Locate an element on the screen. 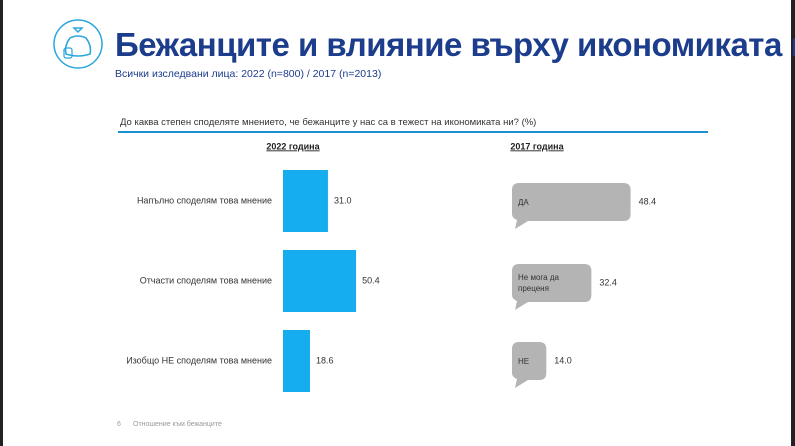  value-label: 32.4 is located at coordinates (608, 282).